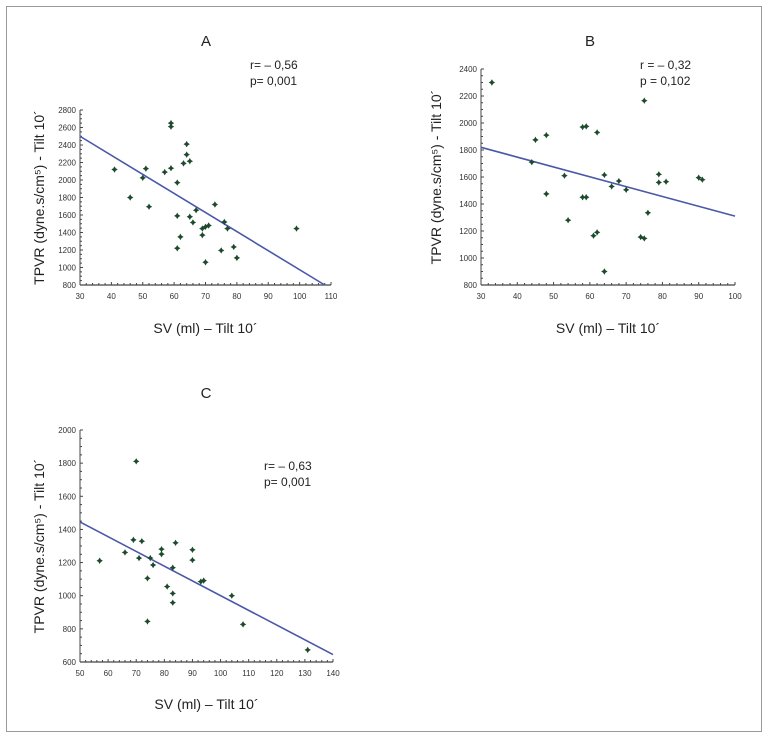  I want to click on y-tick-label: 1600, so click(67, 496).